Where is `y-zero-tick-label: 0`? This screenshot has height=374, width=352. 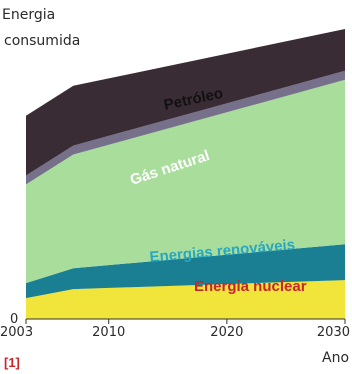 y-zero-tick-label: 0 is located at coordinates (14, 319).